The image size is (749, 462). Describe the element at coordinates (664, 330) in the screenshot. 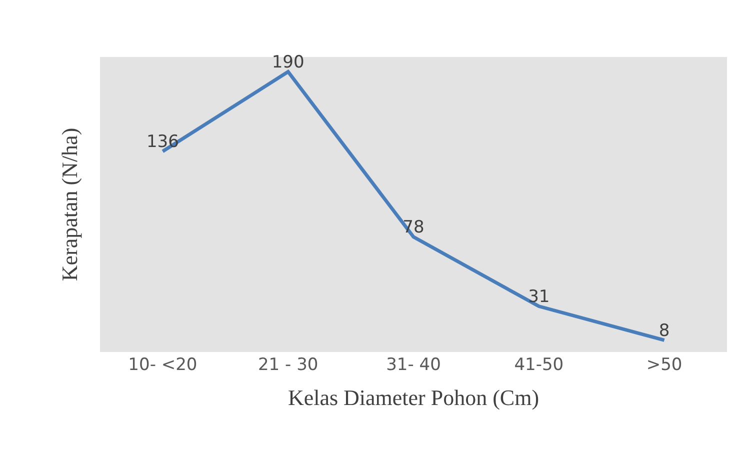

I see `data-label: 8` at that location.